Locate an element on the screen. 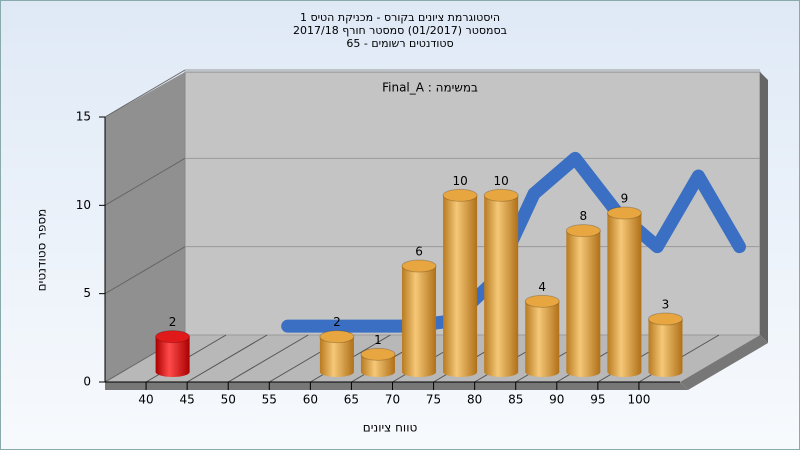 The image size is (800, 454). x-tick-label: 65 is located at coordinates (351, 400).